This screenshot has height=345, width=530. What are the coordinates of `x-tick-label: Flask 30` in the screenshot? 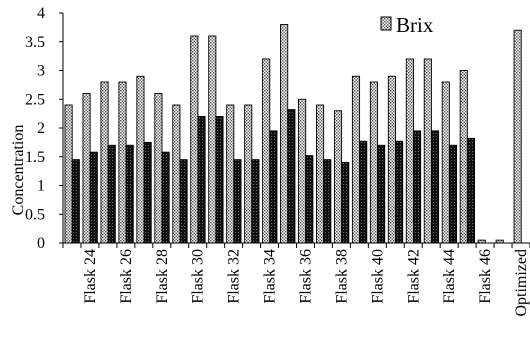 It's located at (198, 276).